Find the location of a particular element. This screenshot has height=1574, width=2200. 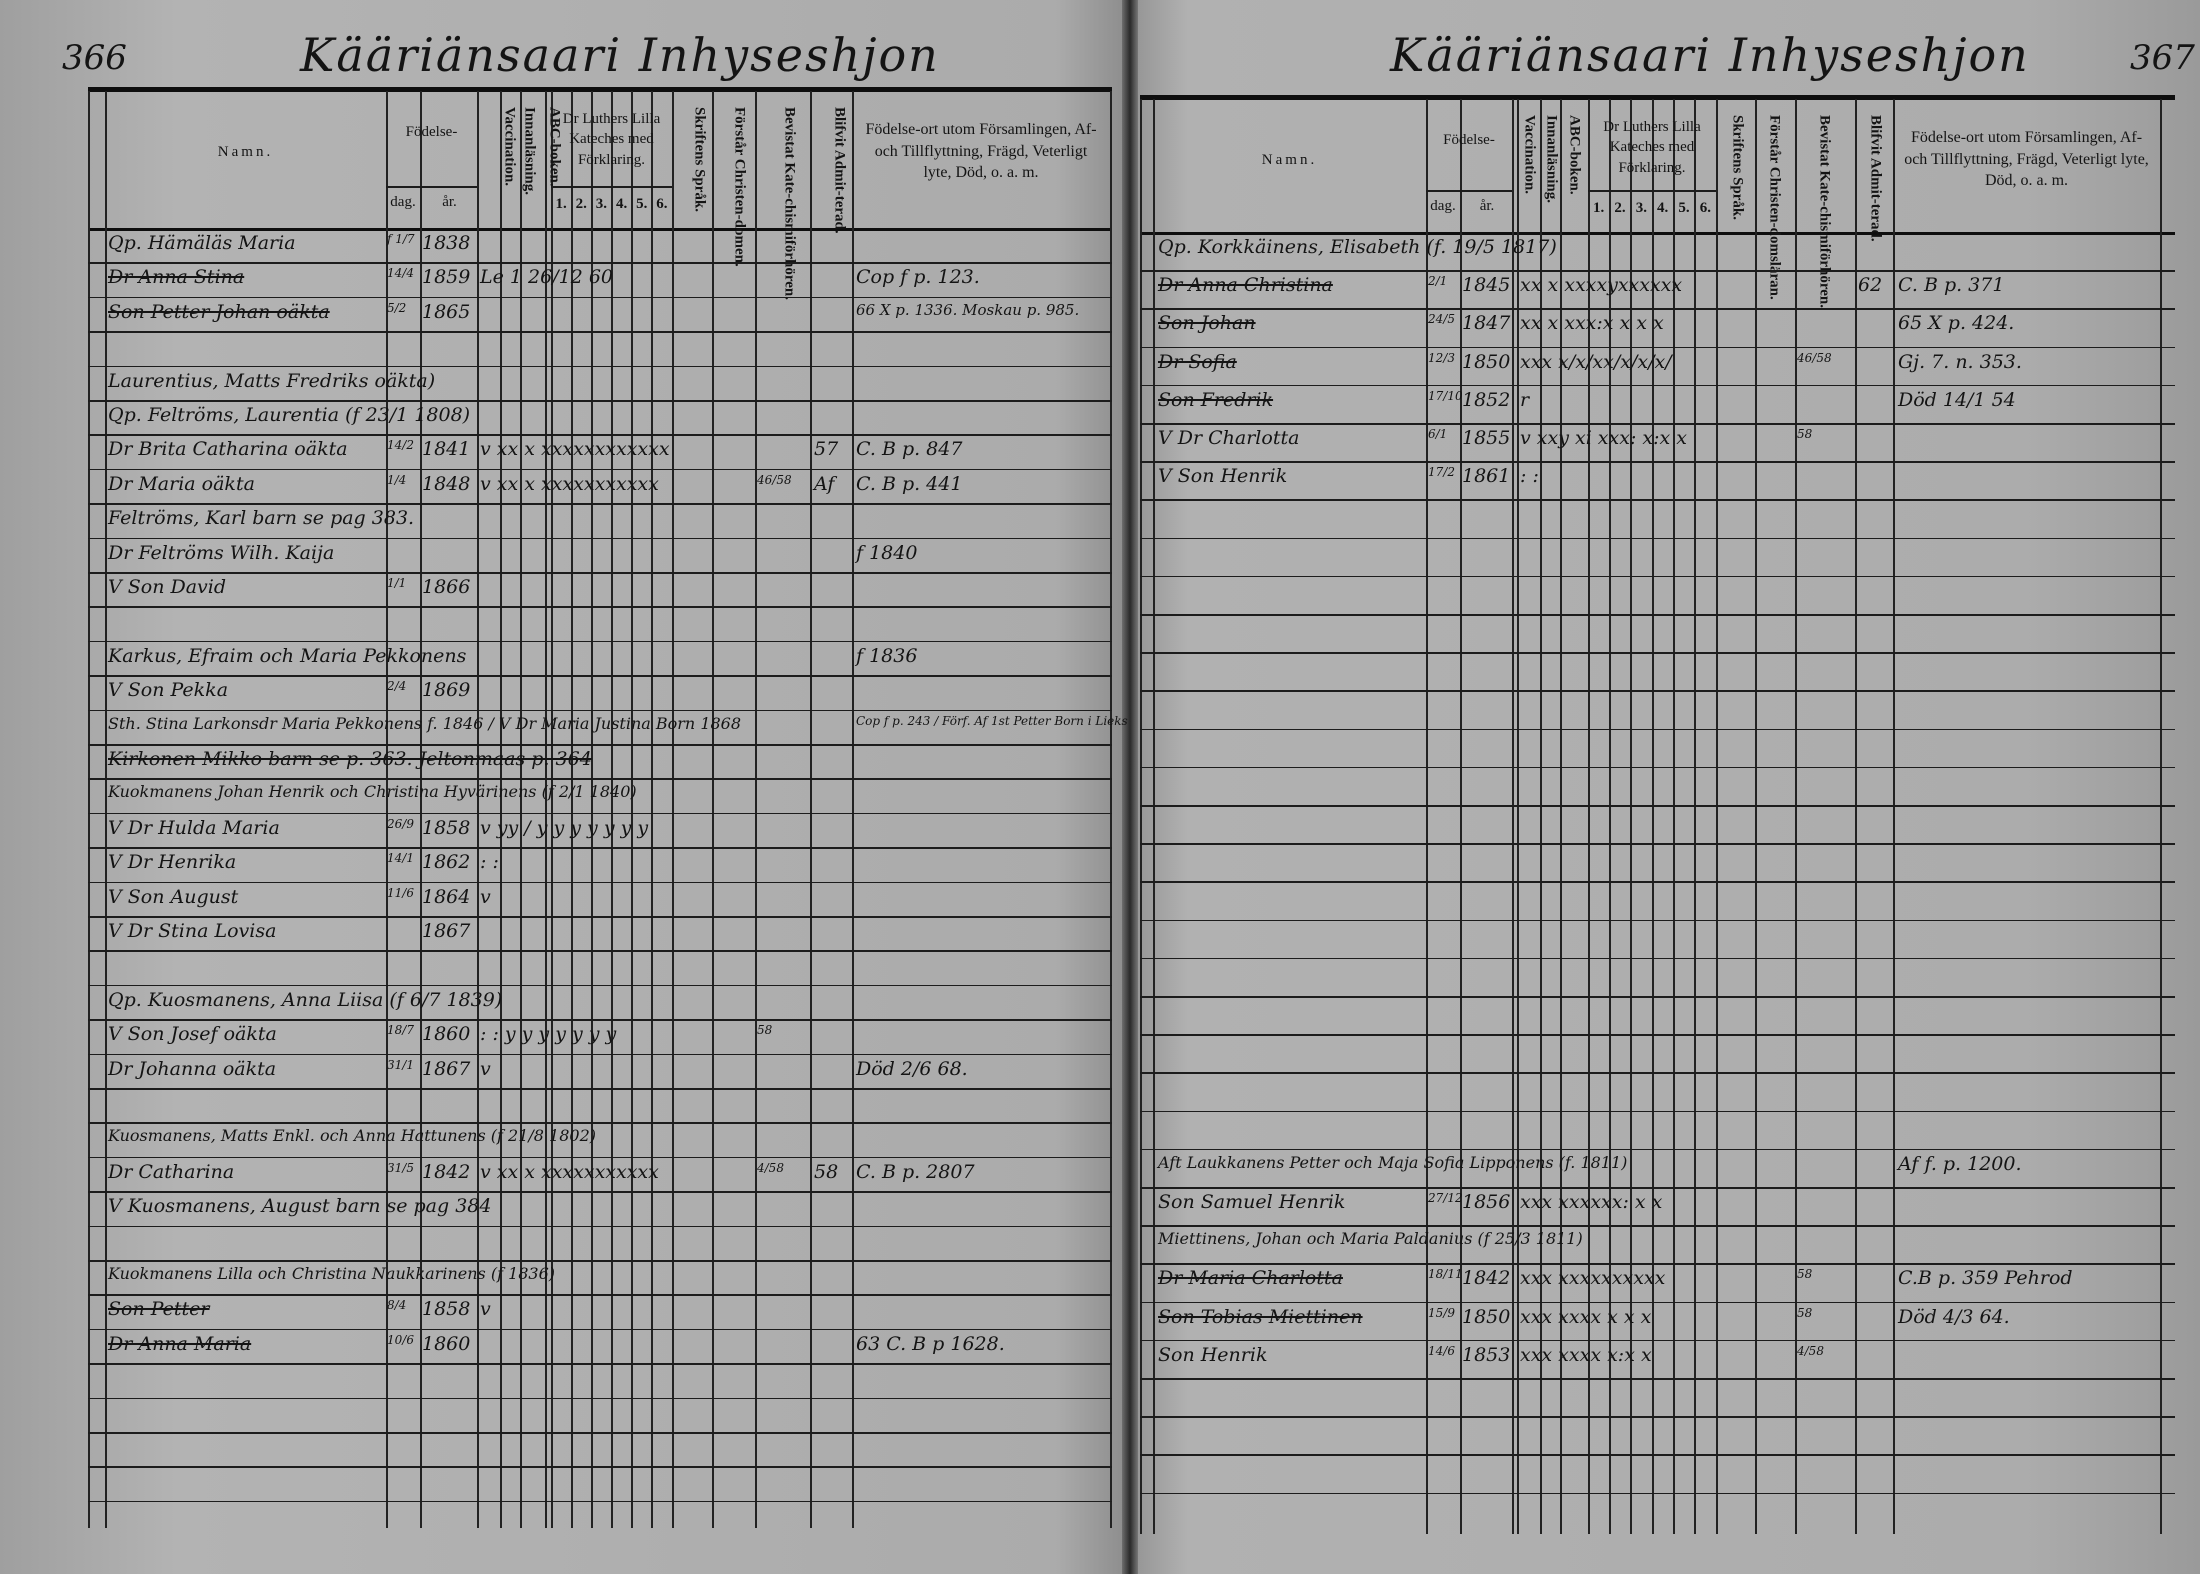

catechism-marks: : : y y y y y y y is located at coordinates (548, 1034).